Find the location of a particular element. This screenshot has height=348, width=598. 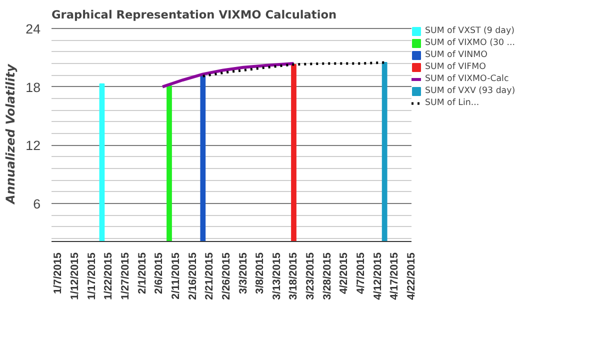

x-tick-label: 4/7/2015 is located at coordinates (361, 273).